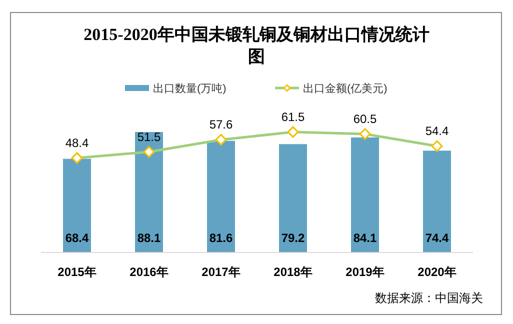 The height and width of the screenshot is (324, 513). What do you see at coordinates (345, 88) in the screenshot?
I see `legend-label: 出口金额(亿美元)` at bounding box center [345, 88].